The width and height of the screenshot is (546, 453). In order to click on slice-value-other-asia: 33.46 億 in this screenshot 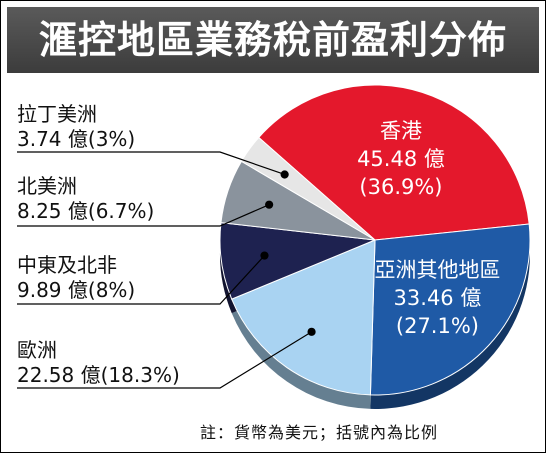, I will do `click(437, 298)`.